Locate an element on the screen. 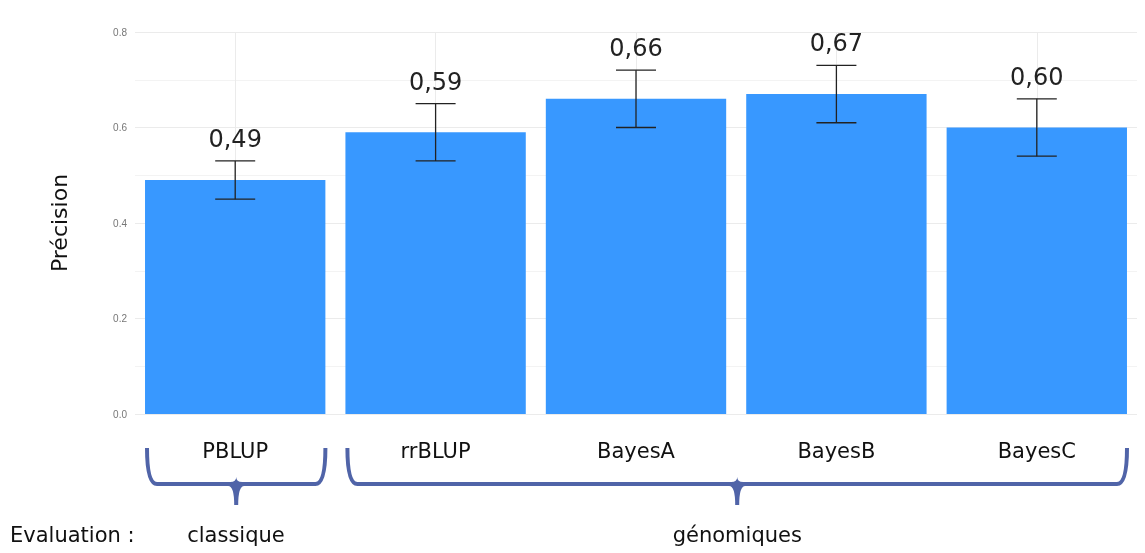  y-axis-title: Précision is located at coordinates (59, 223).